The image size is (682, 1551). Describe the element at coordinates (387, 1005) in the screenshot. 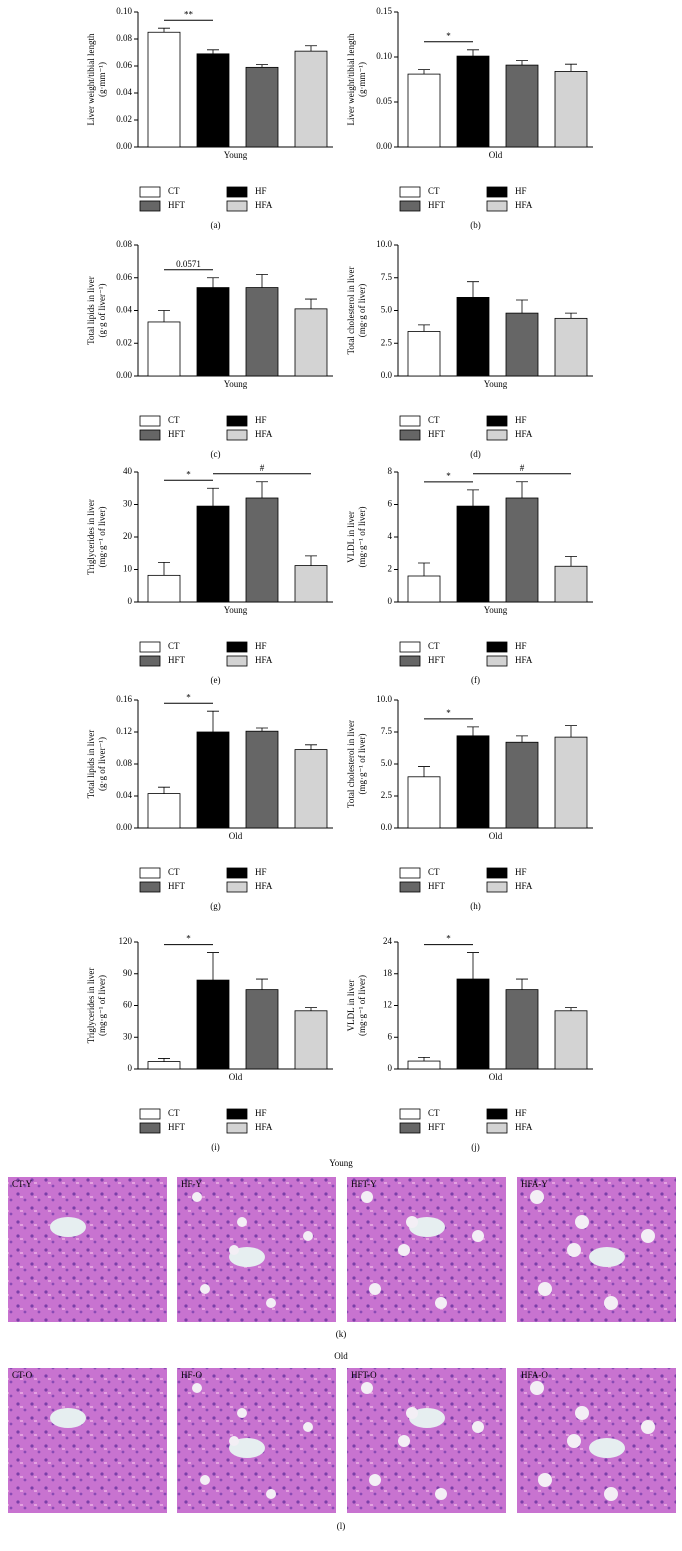

I see `y-tick-label: 12` at that location.